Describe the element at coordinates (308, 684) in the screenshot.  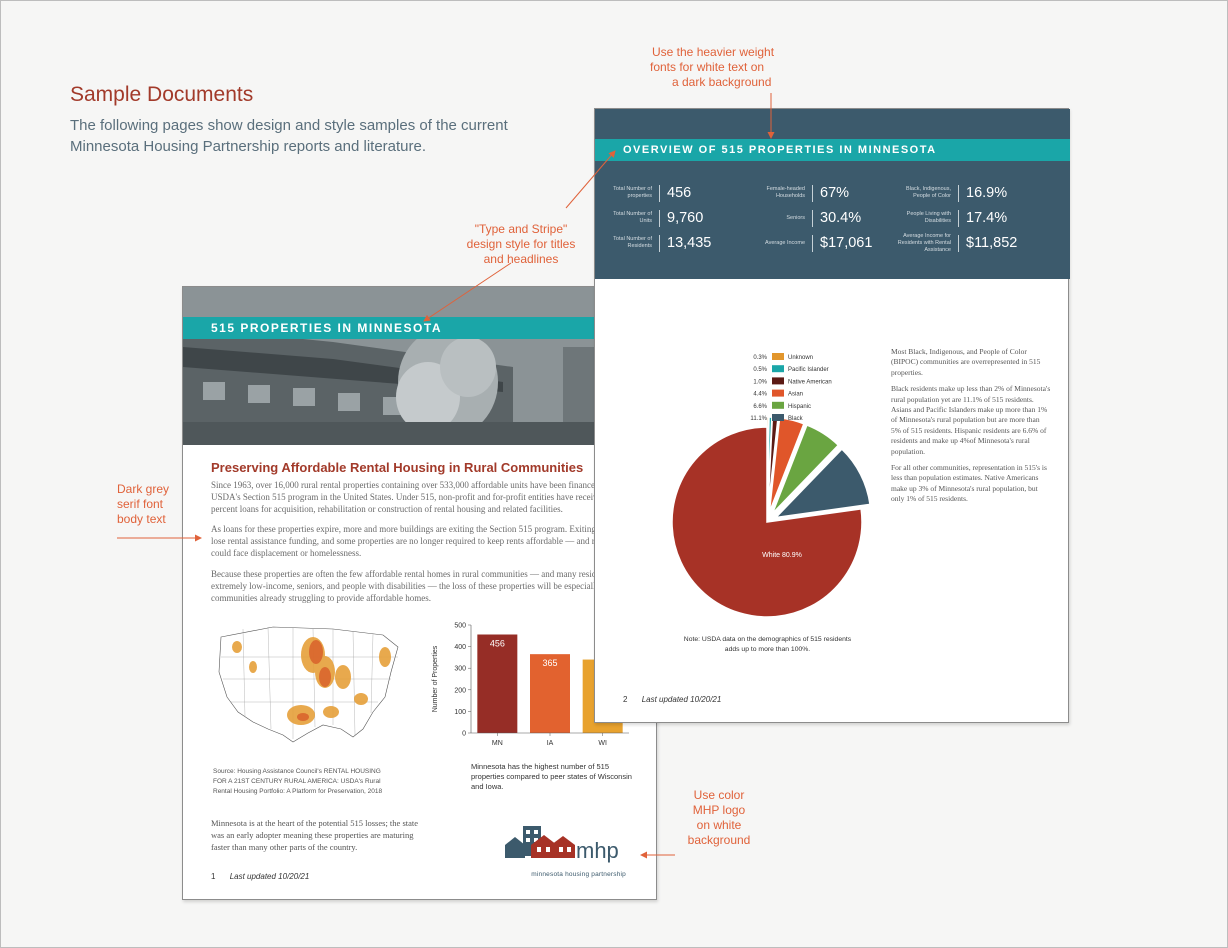
I see `us-map` at that location.